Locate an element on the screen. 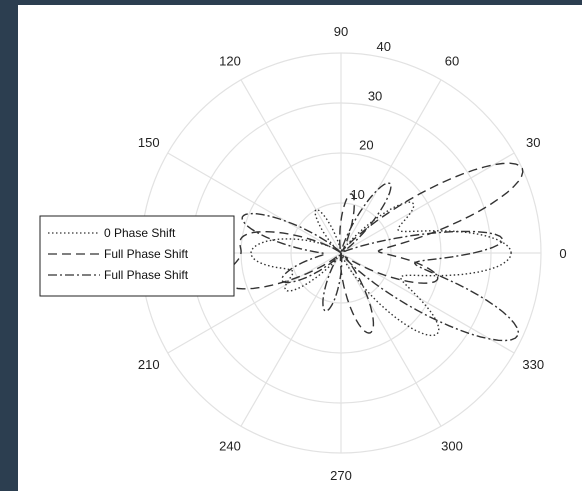  theta-tick-300: 300 is located at coordinates (452, 445).